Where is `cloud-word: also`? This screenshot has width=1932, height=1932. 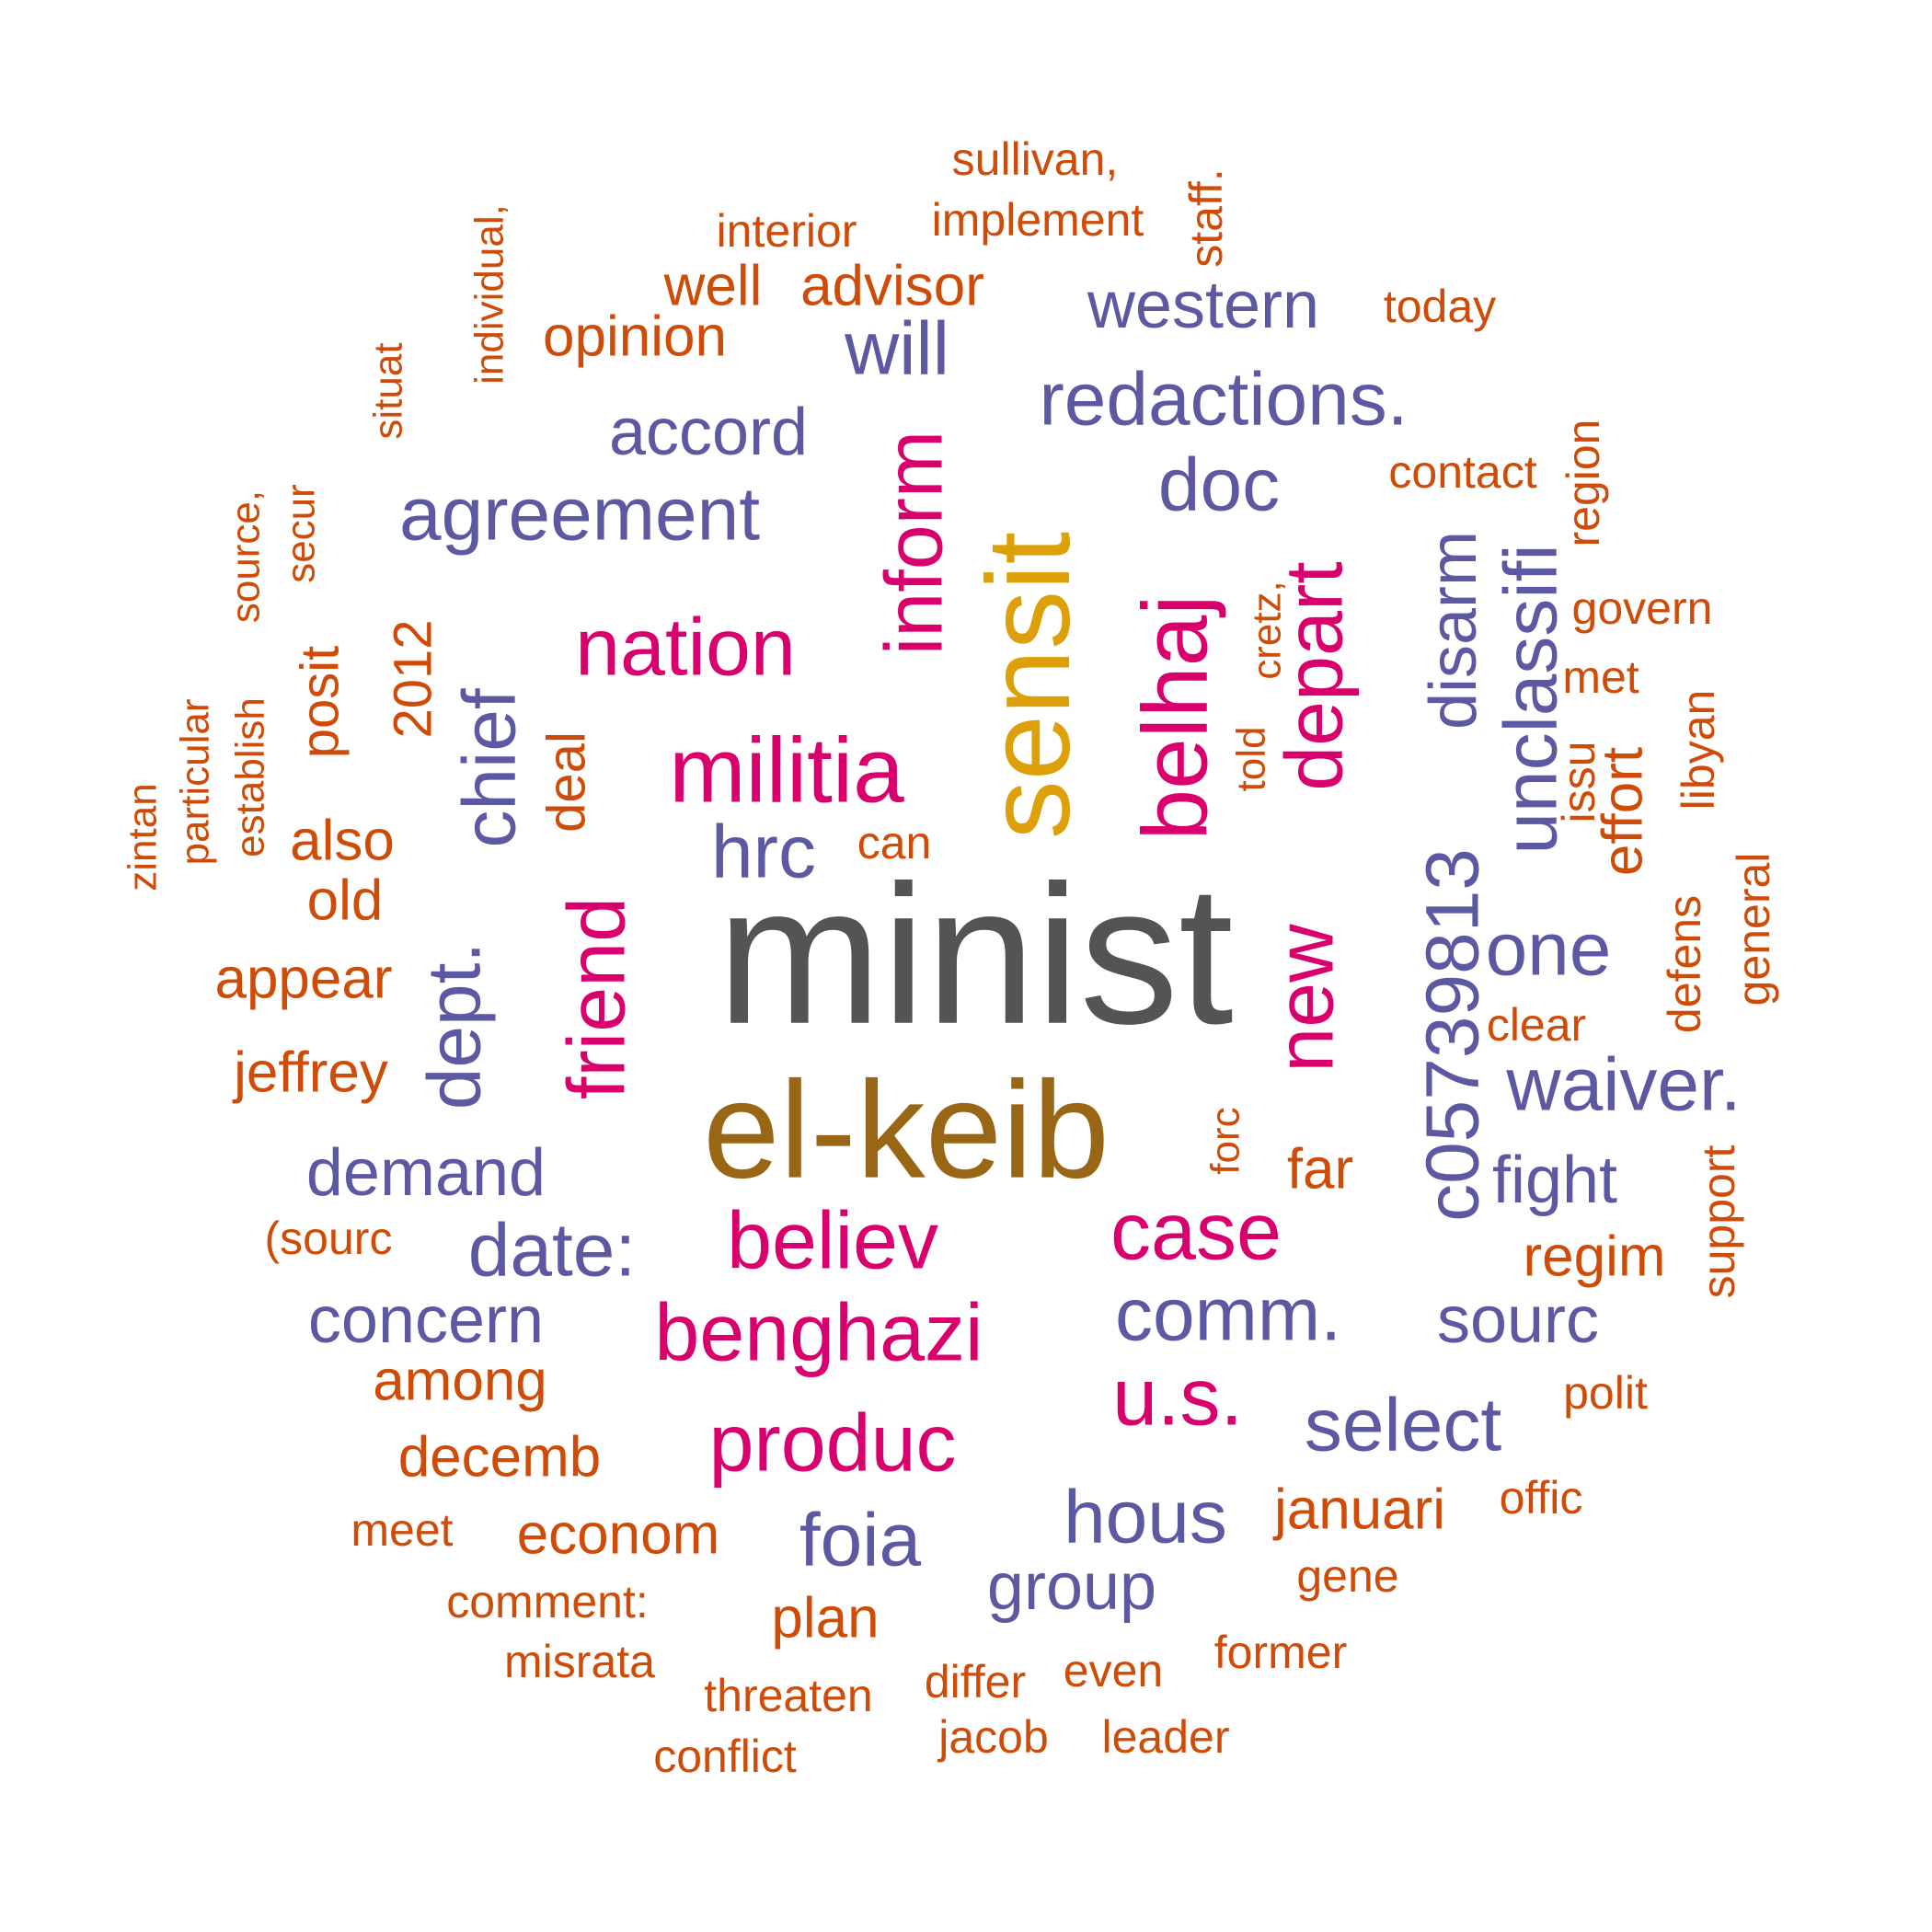 cloud-word: also is located at coordinates (342, 840).